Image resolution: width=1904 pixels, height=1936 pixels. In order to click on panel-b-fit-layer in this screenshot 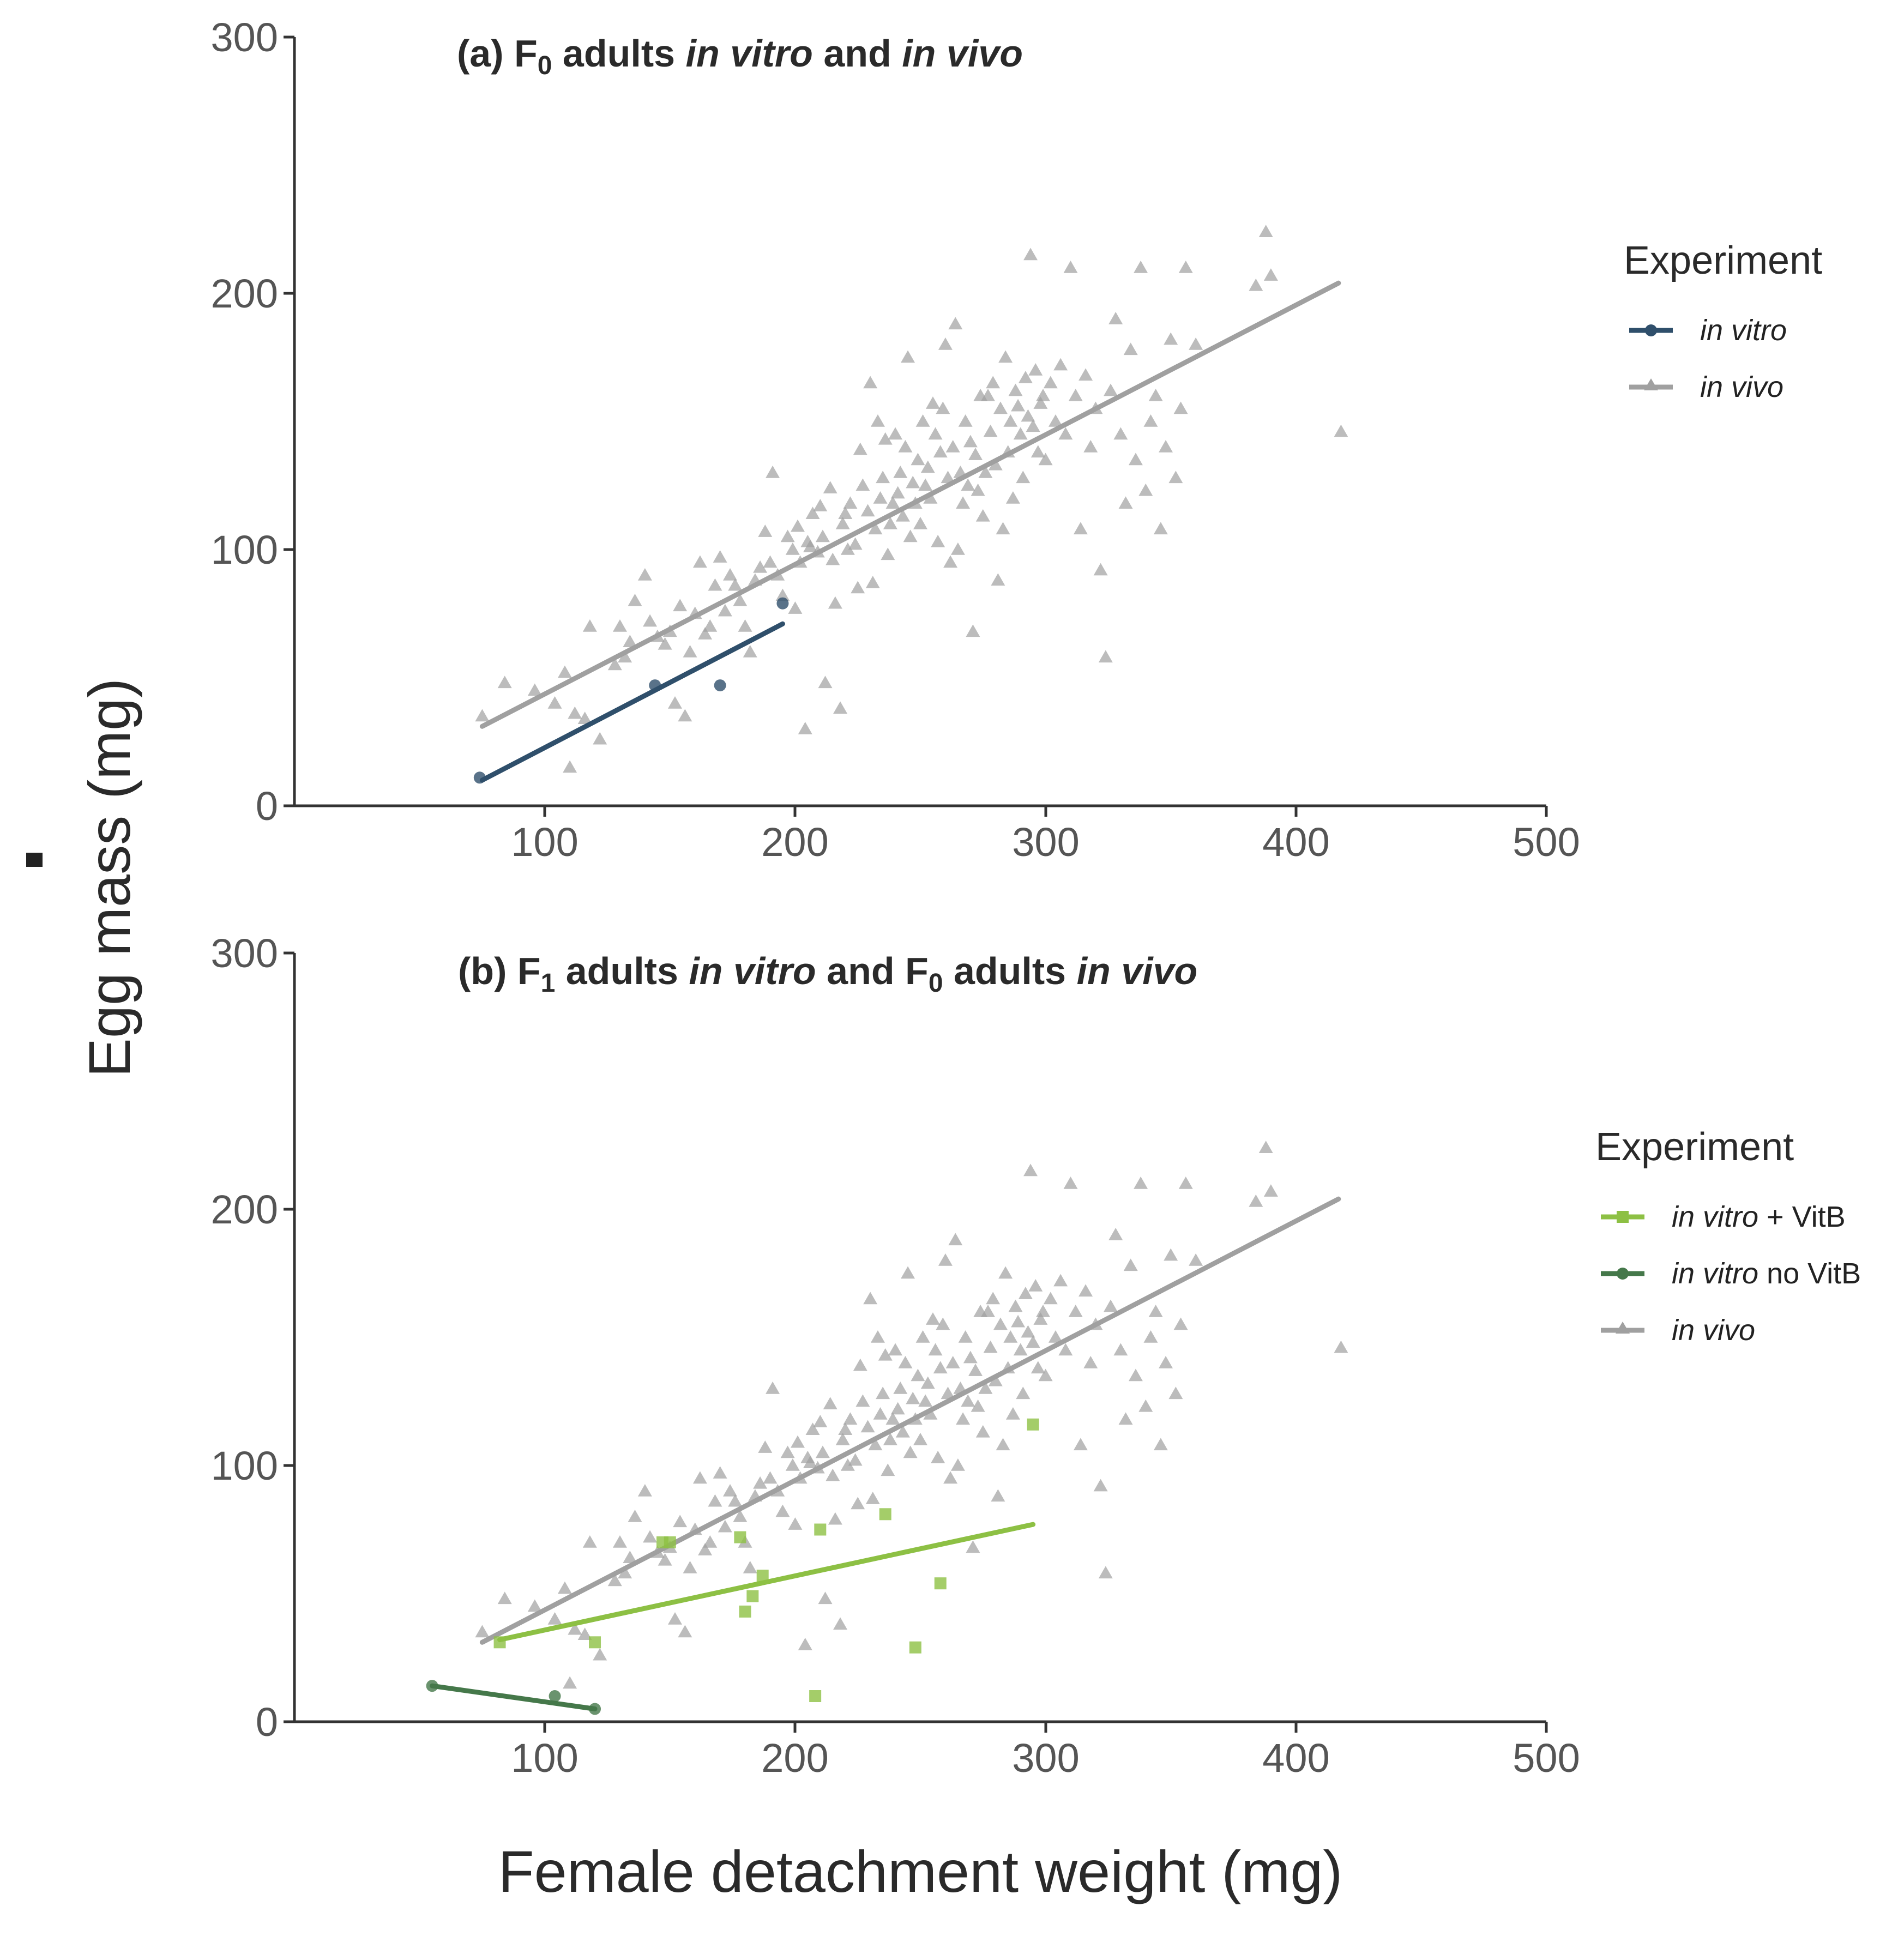, I will do `click(883, 1455)`.